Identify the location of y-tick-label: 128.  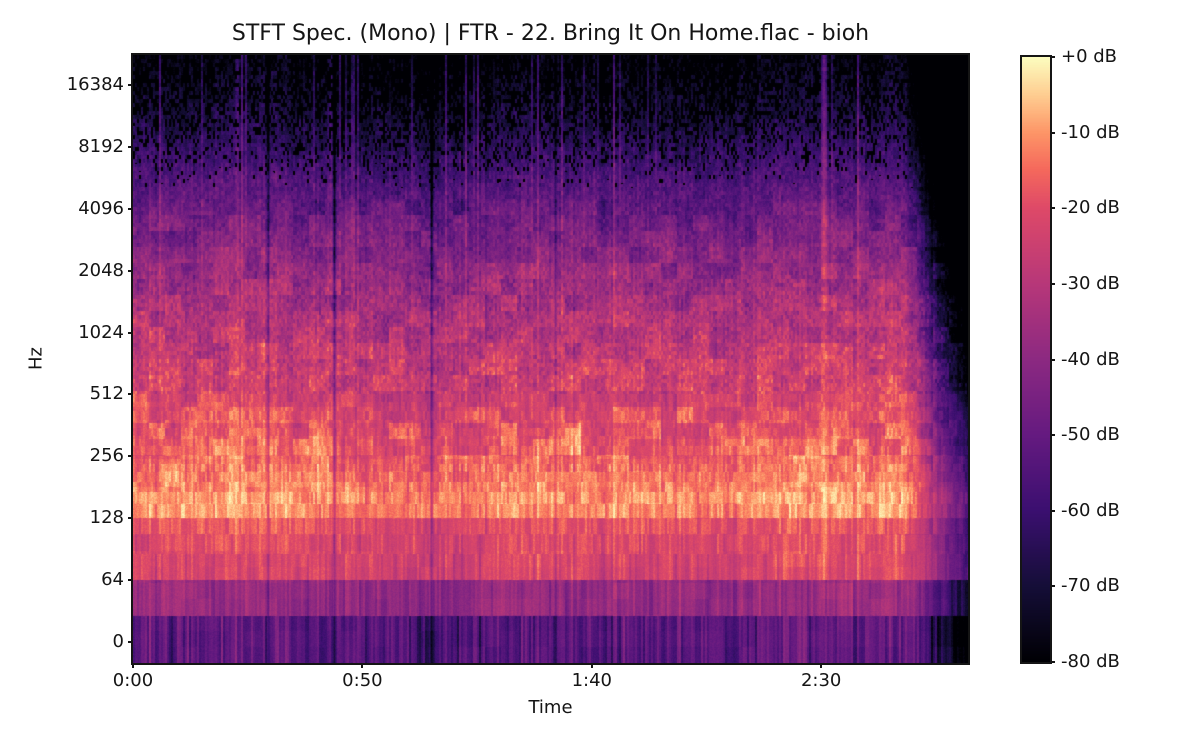
(106, 518).